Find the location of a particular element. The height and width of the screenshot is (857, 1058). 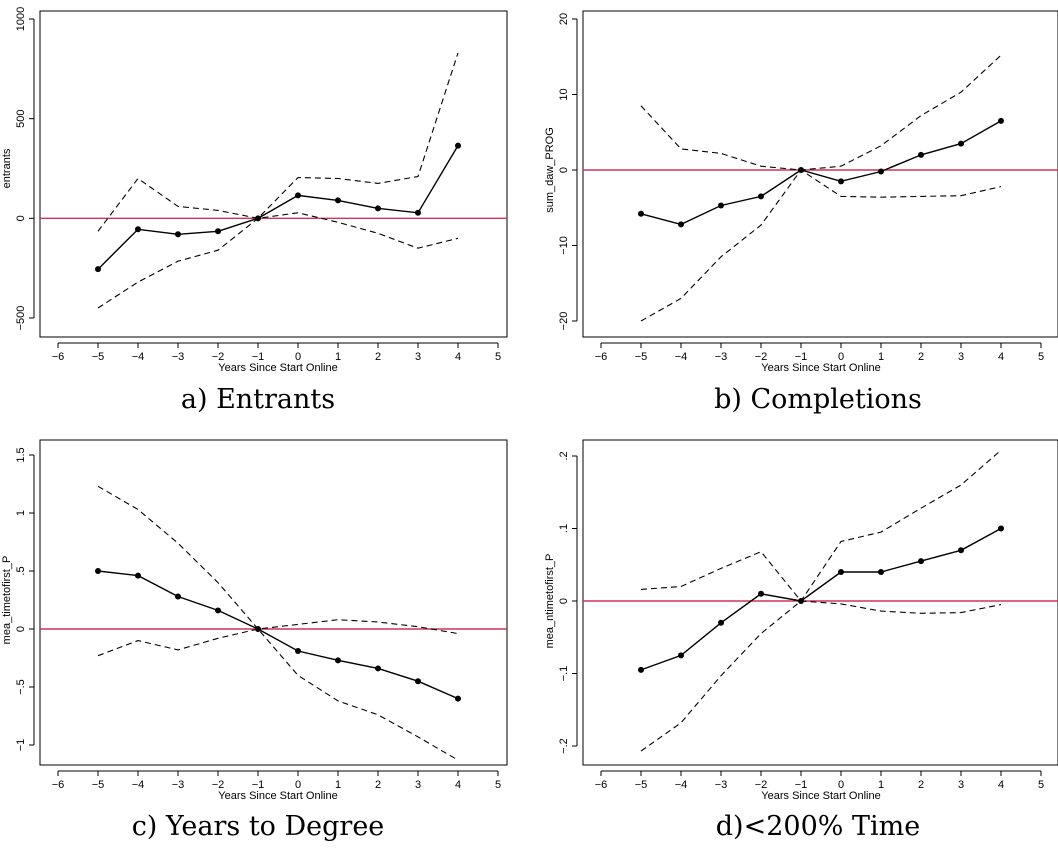

y-tick-label: −20 is located at coordinates (564, 321).